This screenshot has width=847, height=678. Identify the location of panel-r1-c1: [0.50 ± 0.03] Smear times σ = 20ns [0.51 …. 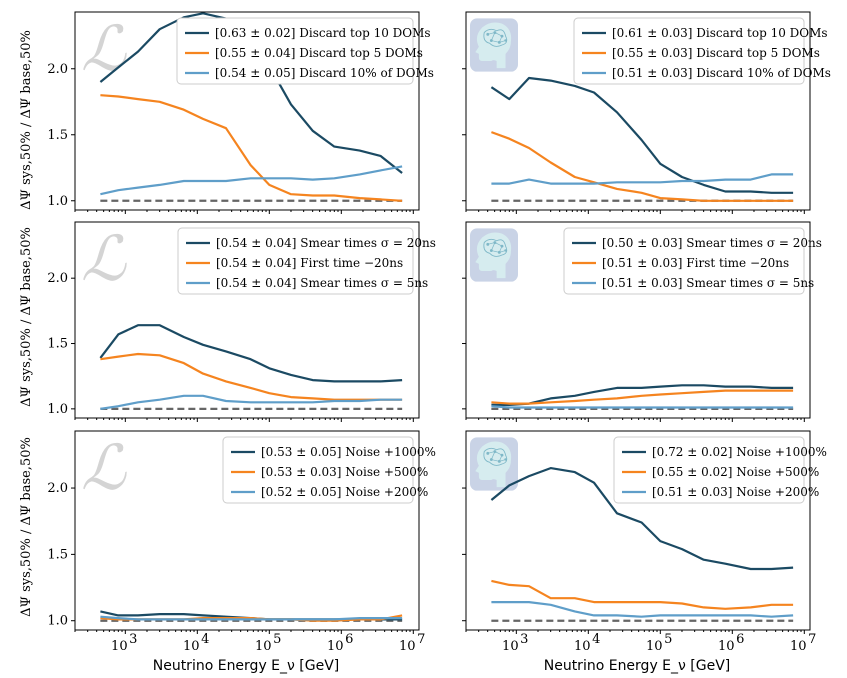
(642, 321).